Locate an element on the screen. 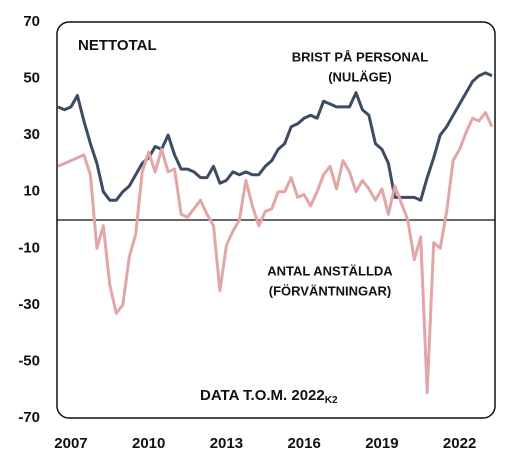 This screenshot has height=457, width=508. x-tick-label: 2022 is located at coordinates (459, 443).